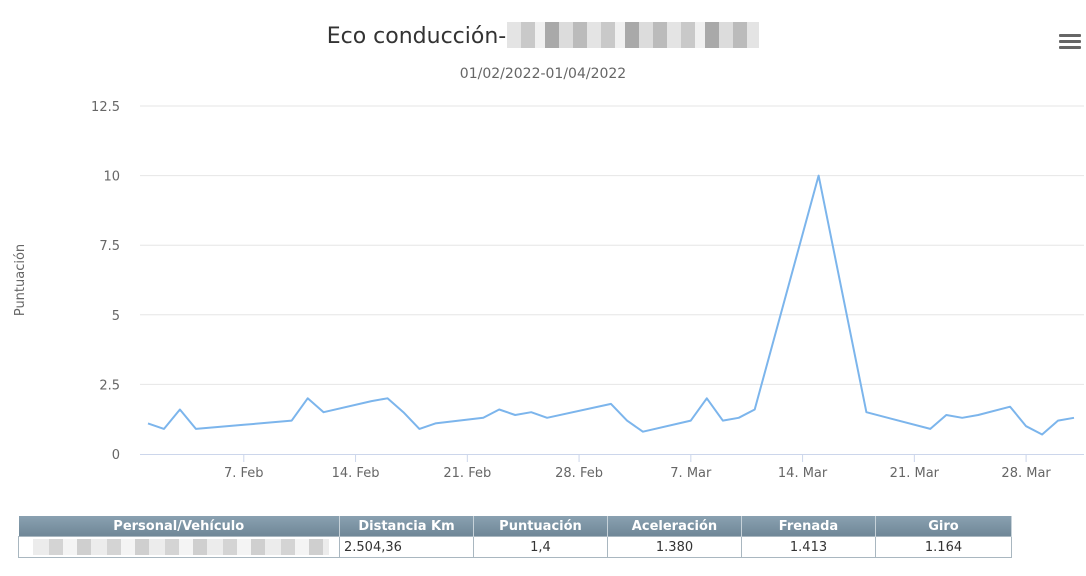  Describe the element at coordinates (416, 36) in the screenshot. I see `chart-title-text: Eco conducción-` at that location.